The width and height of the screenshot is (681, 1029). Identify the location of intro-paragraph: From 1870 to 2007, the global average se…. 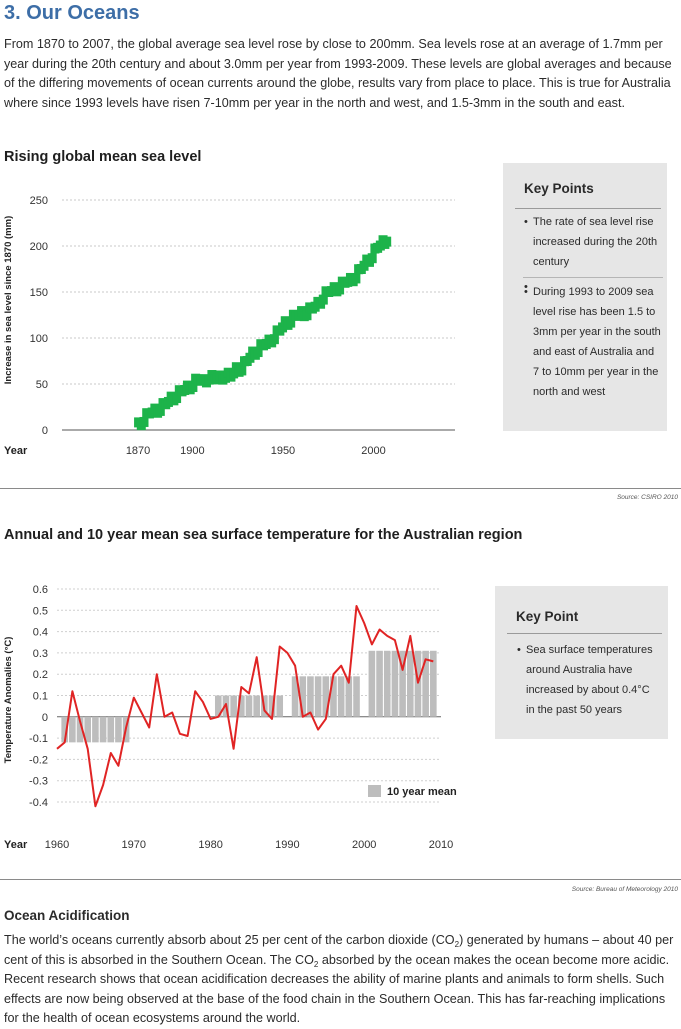
(338, 73).